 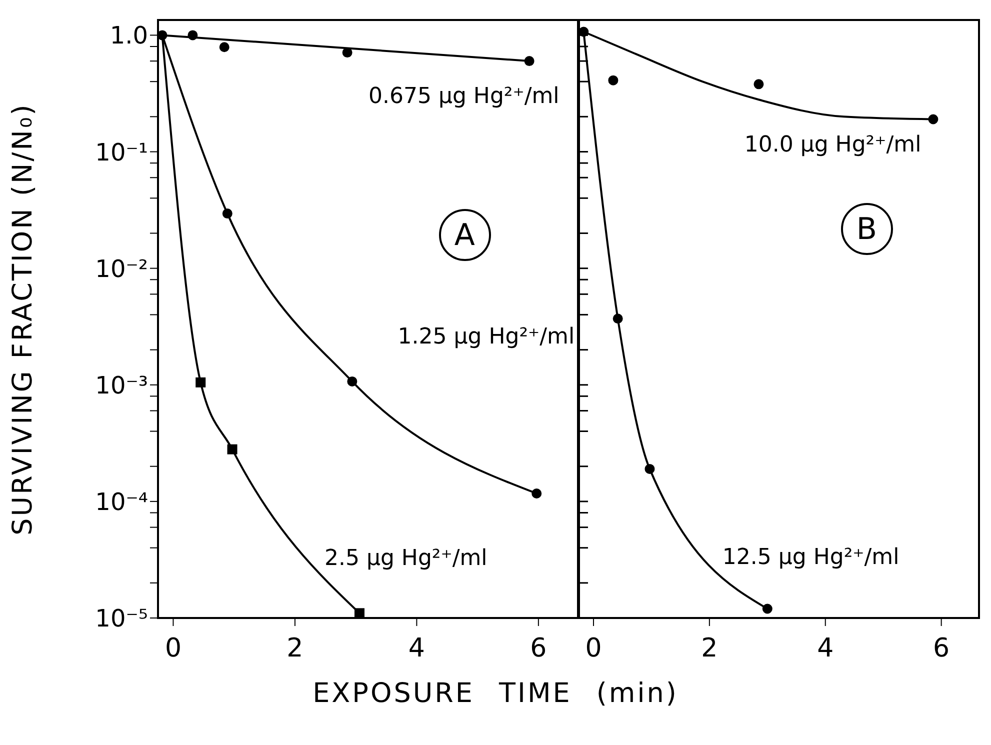 What do you see at coordinates (121, 152) in the screenshot?
I see `y-tick-label: 10⁻¹` at bounding box center [121, 152].